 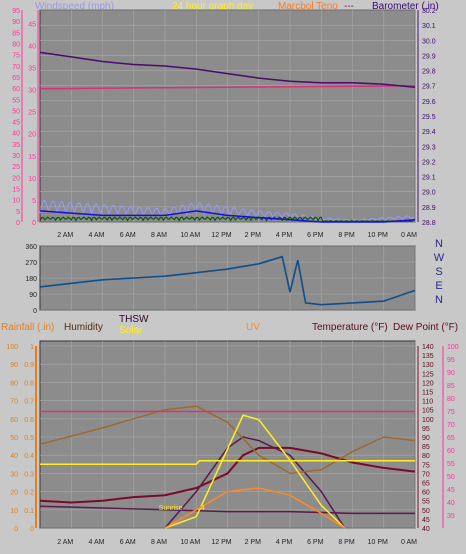 What do you see at coordinates (253, 235) in the screenshot?
I see `time-label-top: 2 PM` at bounding box center [253, 235].